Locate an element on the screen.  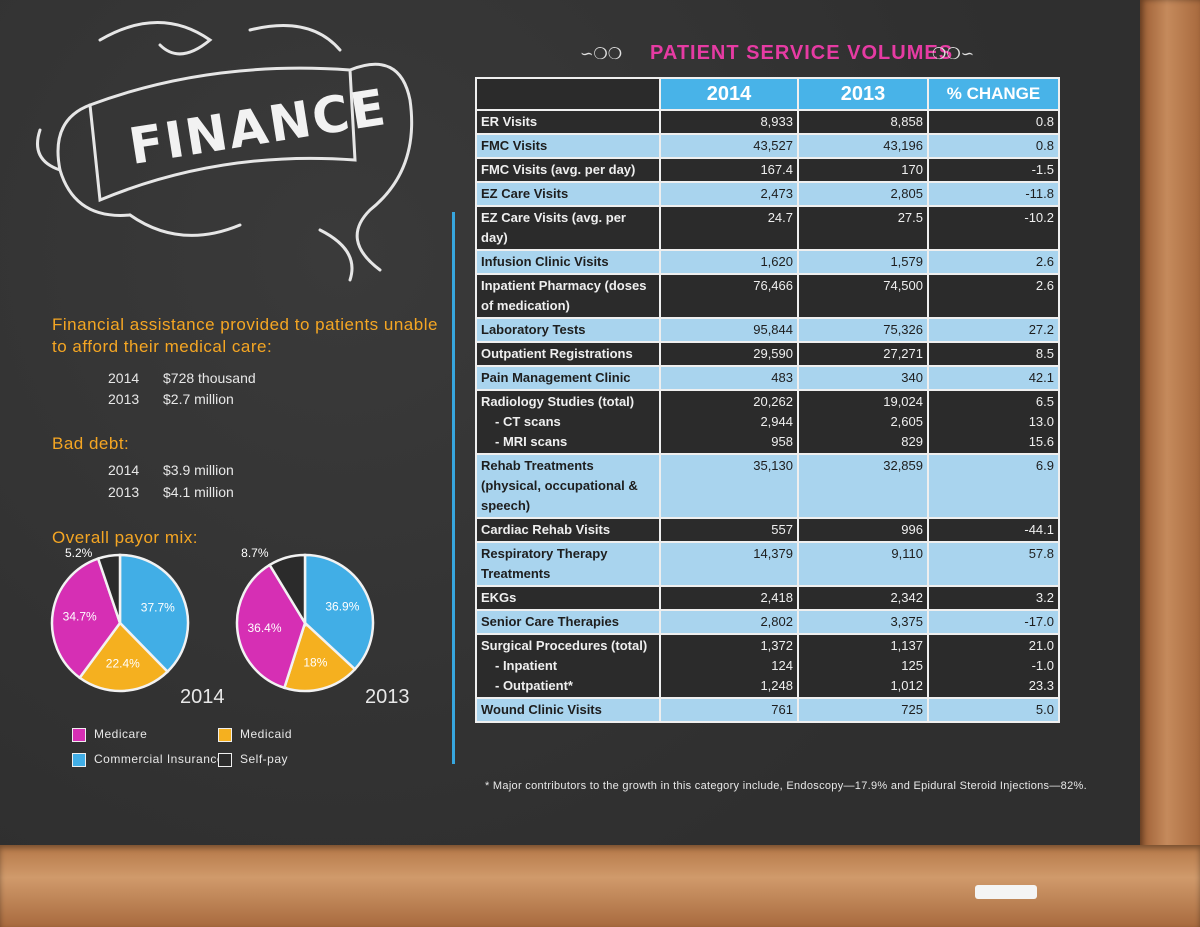
cell-2013: 75,326 is located at coordinates (864, 330).